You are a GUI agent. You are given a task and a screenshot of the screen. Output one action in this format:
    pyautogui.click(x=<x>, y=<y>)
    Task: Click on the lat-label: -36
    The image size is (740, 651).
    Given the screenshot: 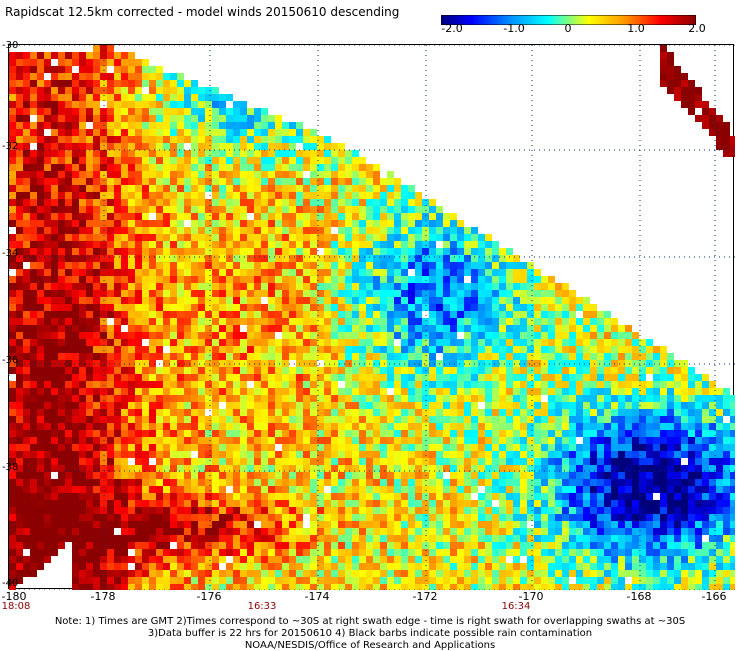 What is the action you would take?
    pyautogui.click(x=10, y=360)
    